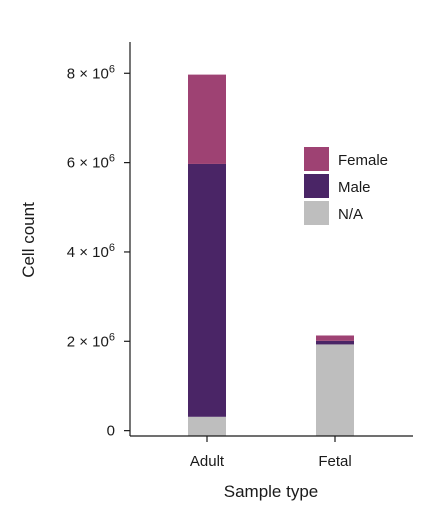 This screenshot has height=517, width=432. I want to click on y-tick-label: 4 × 10⁶, so click(91, 251).